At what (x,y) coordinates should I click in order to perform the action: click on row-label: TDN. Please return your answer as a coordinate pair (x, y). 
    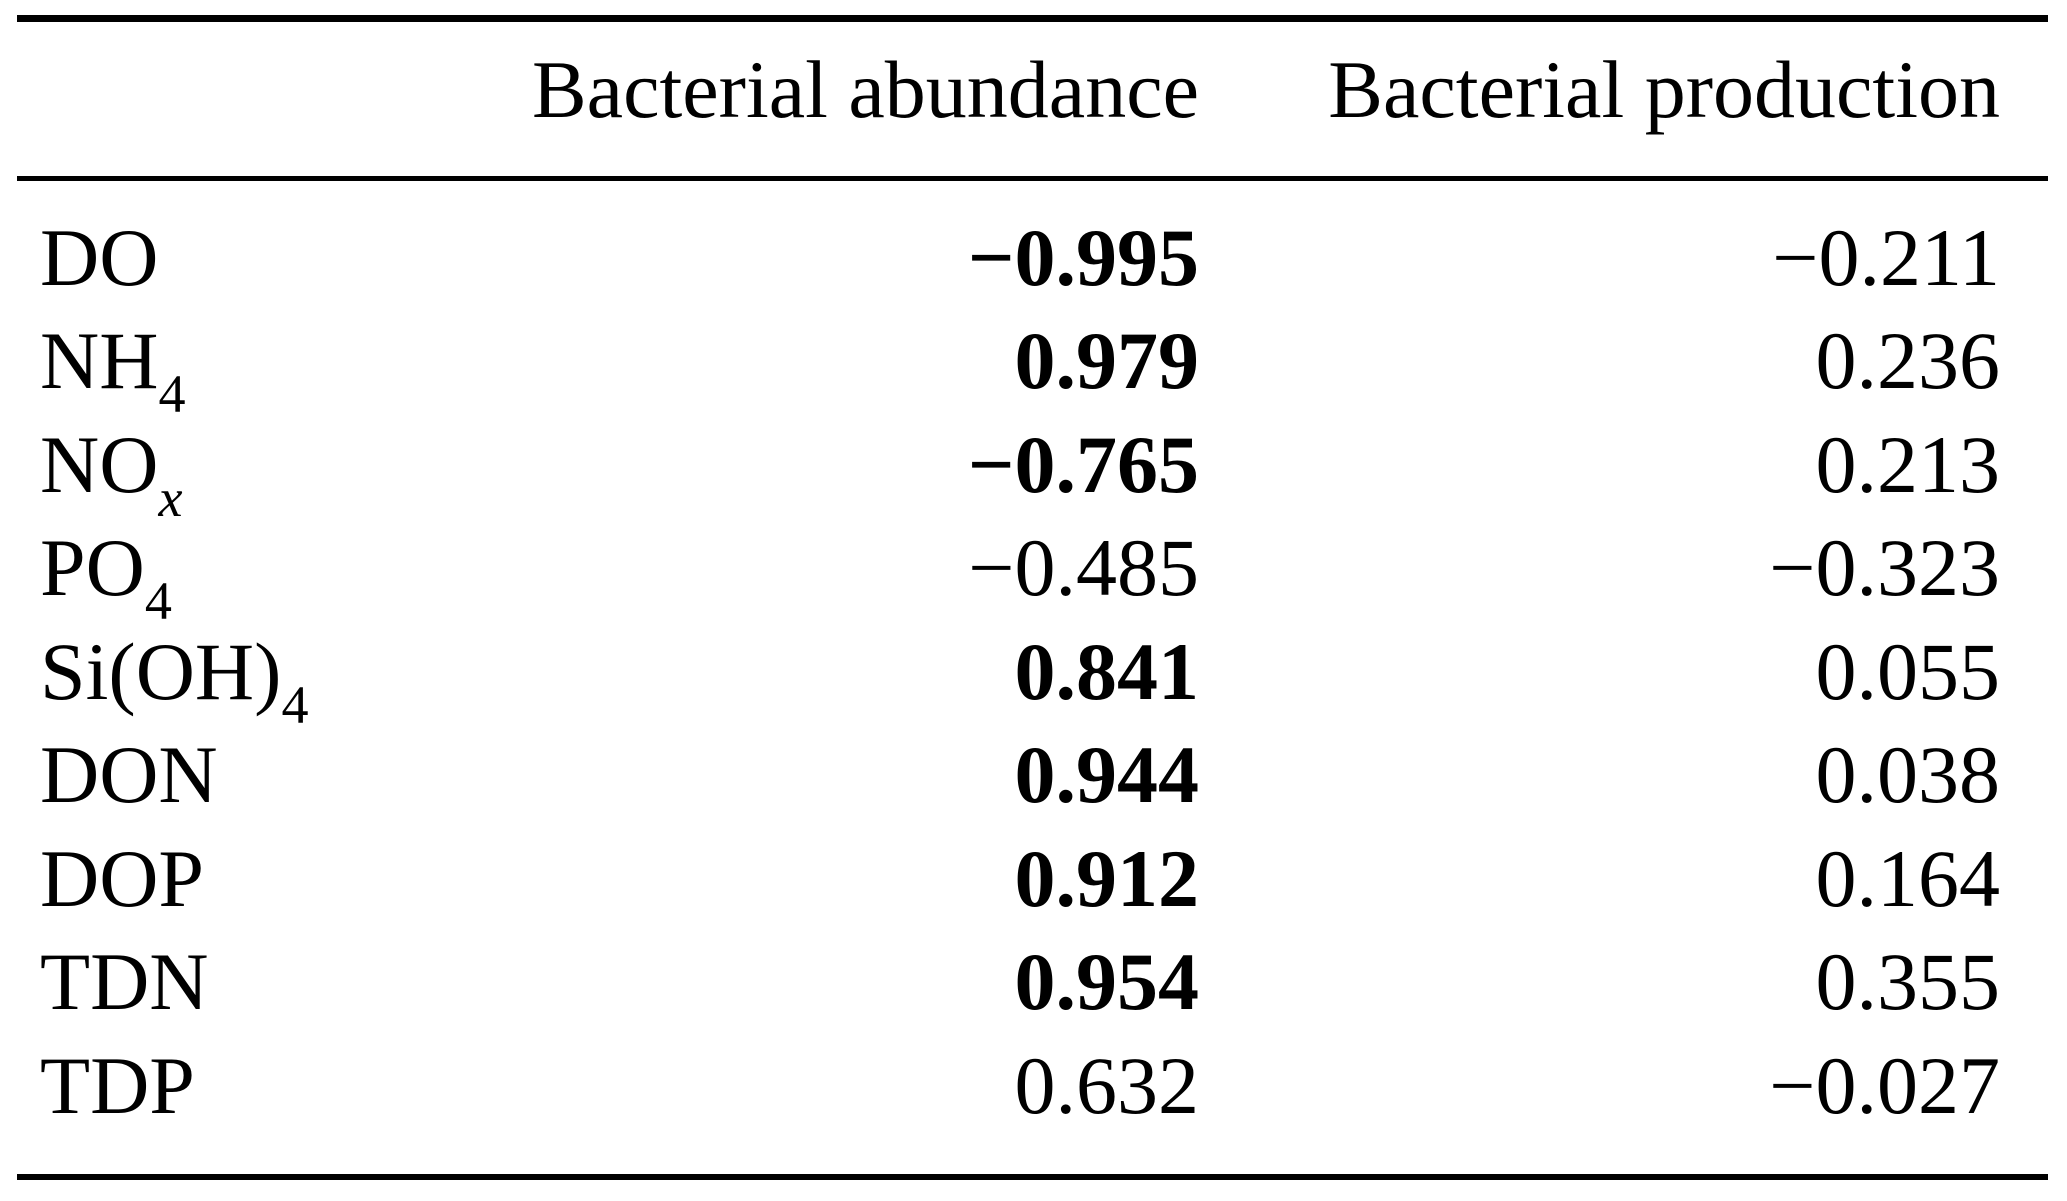
    Looking at the image, I should click on (260, 982).